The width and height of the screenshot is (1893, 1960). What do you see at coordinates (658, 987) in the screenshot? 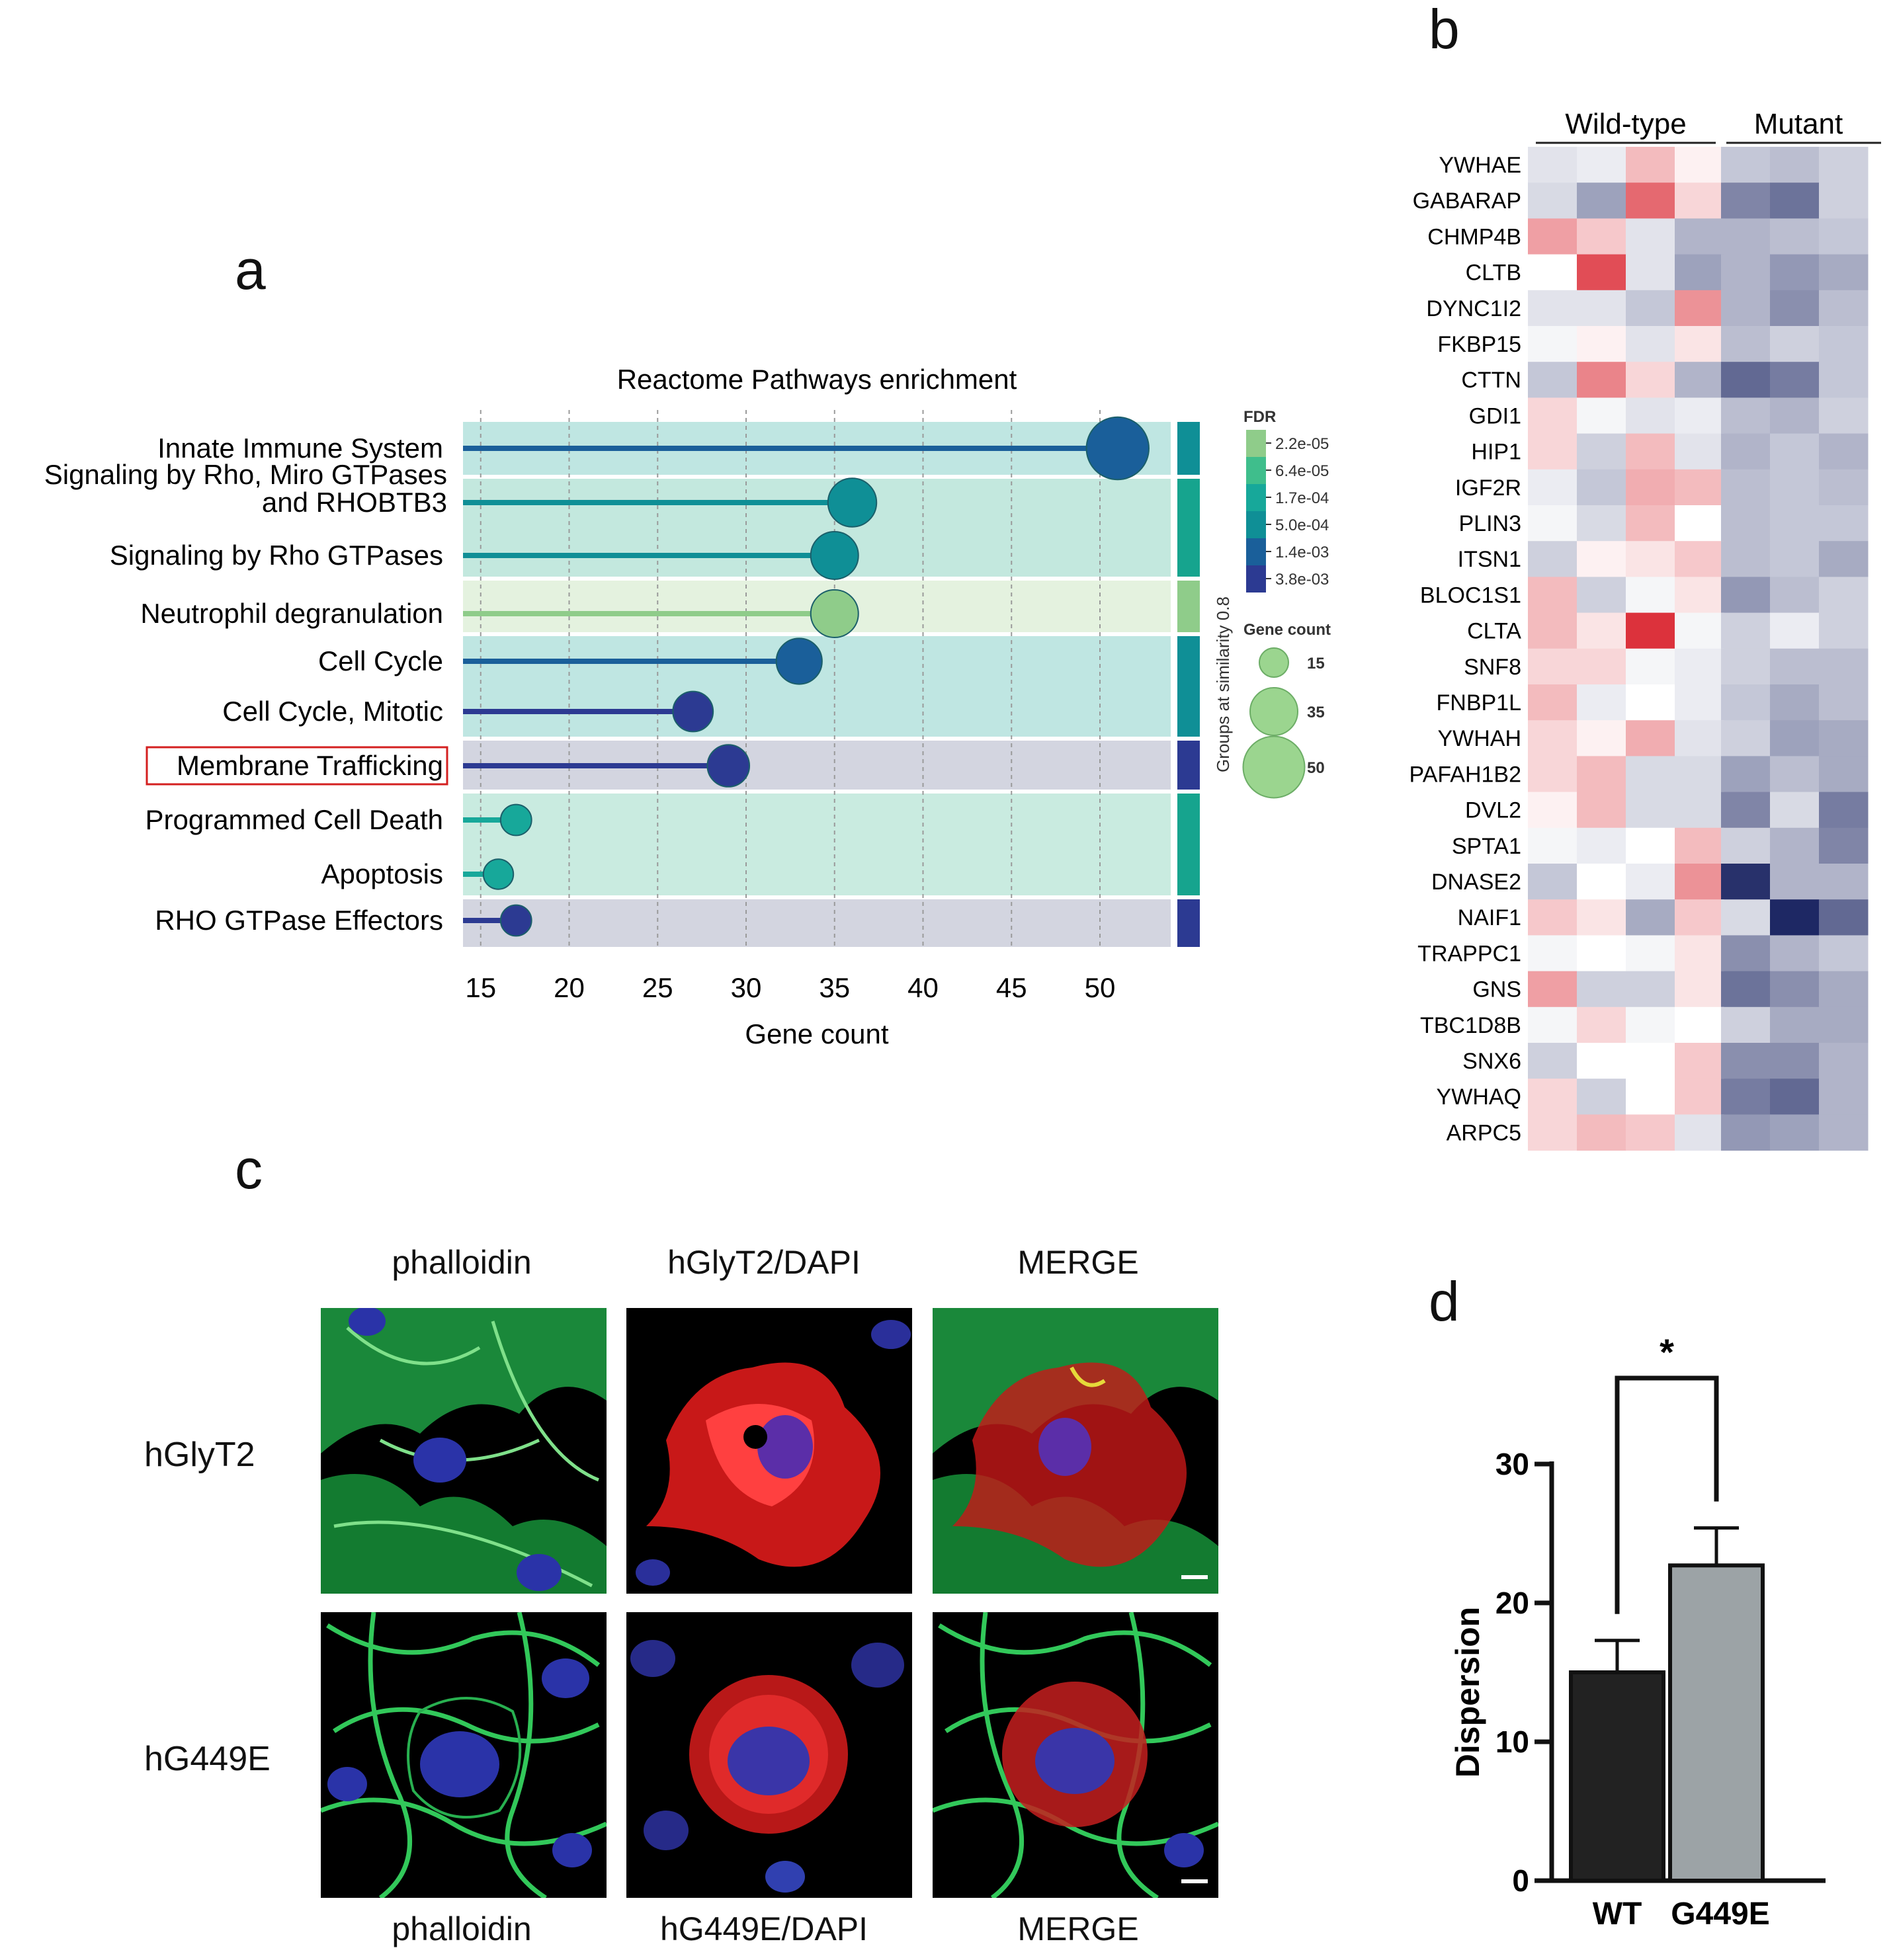
I see `x-tick-label: 25` at bounding box center [658, 987].